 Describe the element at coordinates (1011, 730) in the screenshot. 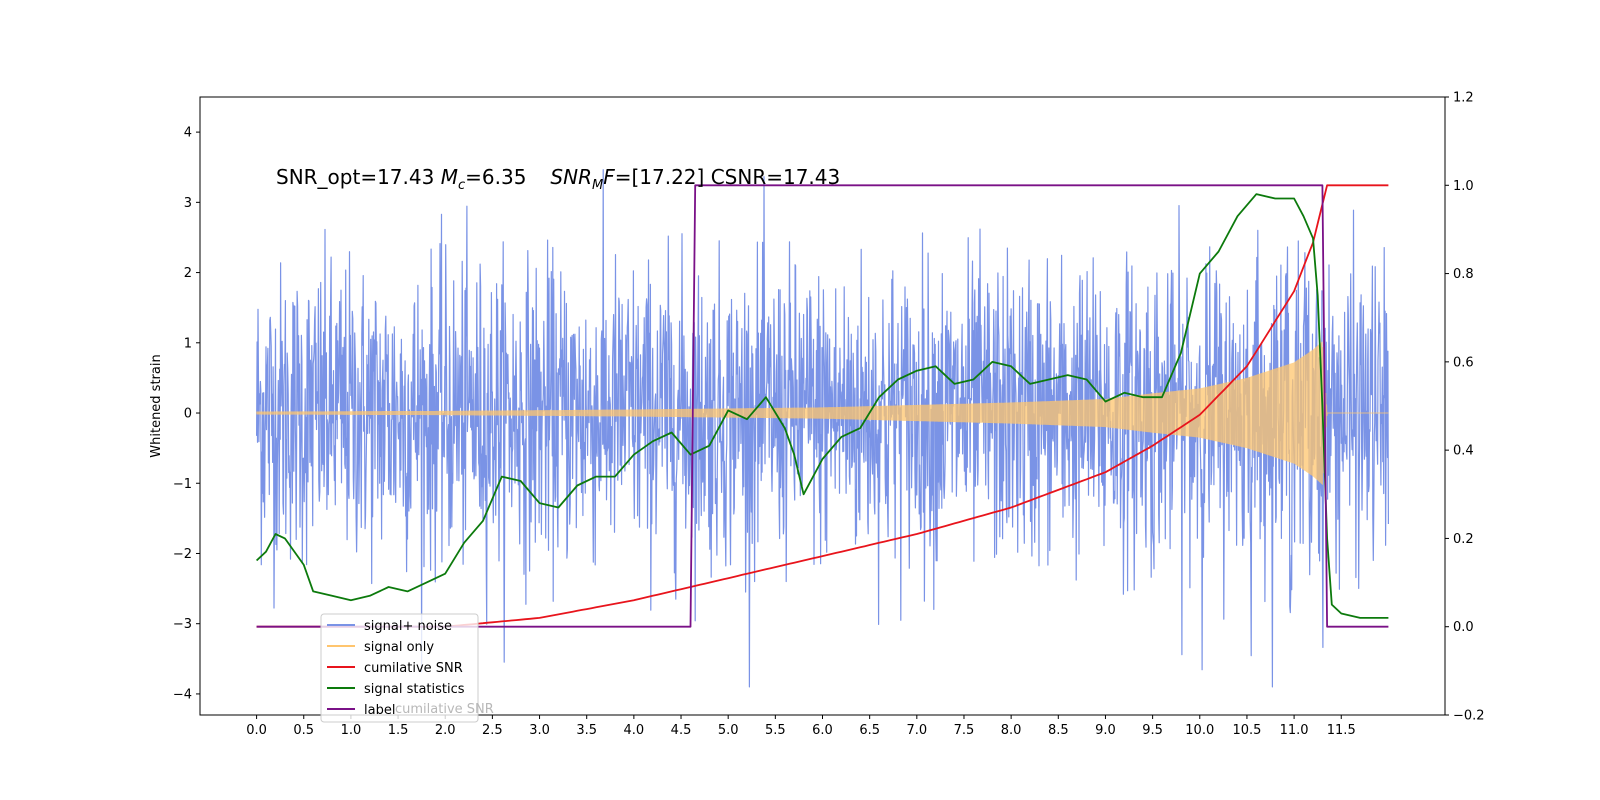

I see `x-tick-label: 8.0` at that location.